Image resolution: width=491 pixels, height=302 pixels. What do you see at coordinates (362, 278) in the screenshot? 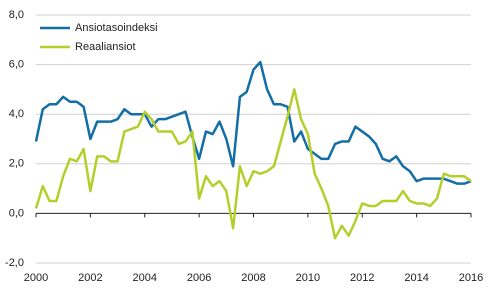
I see `x-tick-label: 2012` at bounding box center [362, 278].